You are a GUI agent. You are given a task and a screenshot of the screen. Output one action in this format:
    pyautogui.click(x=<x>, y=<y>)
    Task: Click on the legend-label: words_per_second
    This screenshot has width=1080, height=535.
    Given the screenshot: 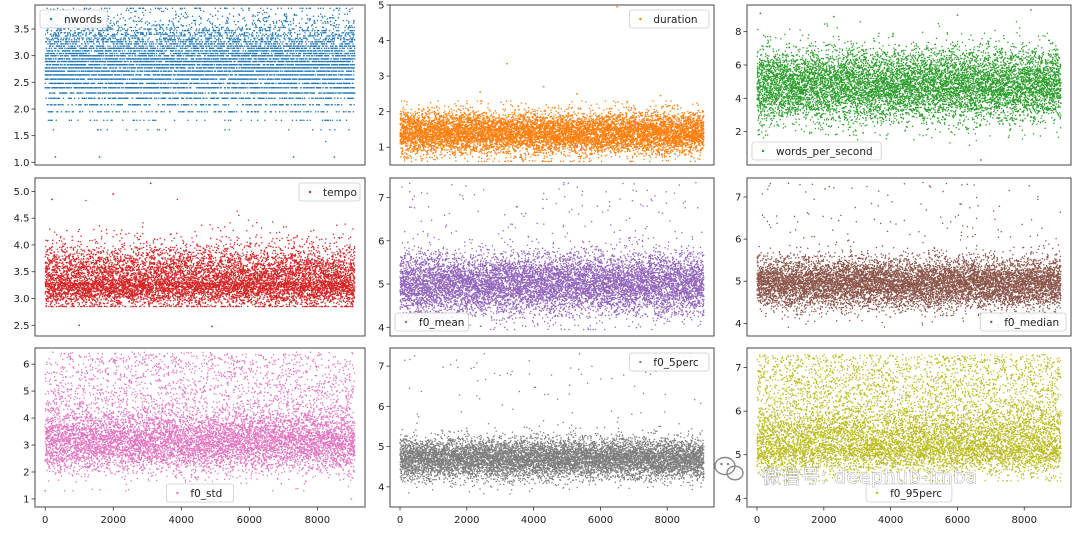 What is the action you would take?
    pyautogui.click(x=824, y=152)
    